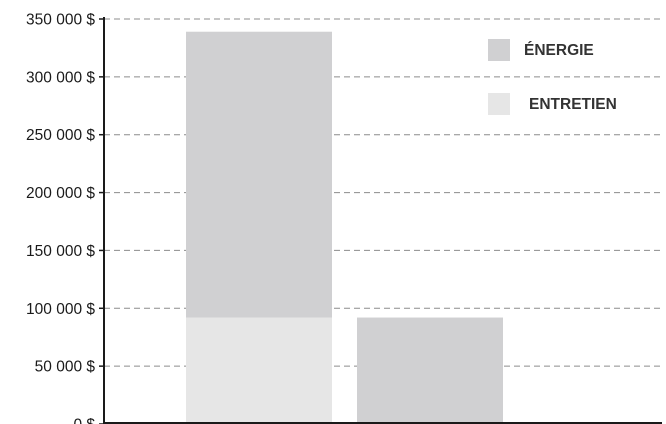  Describe the element at coordinates (60, 20) in the screenshot. I see `y-tick-label: 350 000 $` at that location.